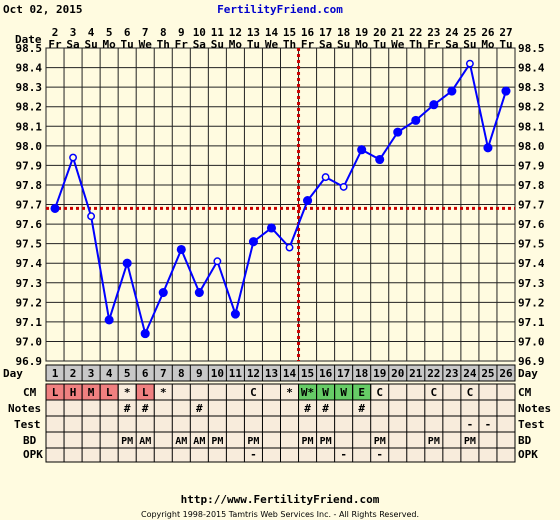 Image resolution: width=560 pixels, height=520 pixels. Describe the element at coordinates (271, 373) in the screenshot. I see `day-cell: 13` at that location.